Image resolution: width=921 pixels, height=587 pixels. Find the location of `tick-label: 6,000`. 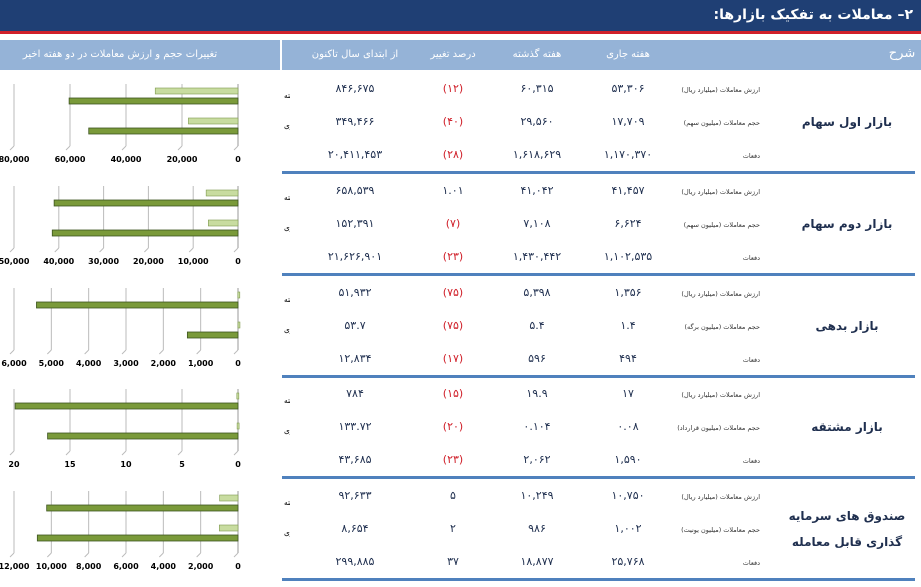

tick-label: 6,000 is located at coordinates (14, 363).